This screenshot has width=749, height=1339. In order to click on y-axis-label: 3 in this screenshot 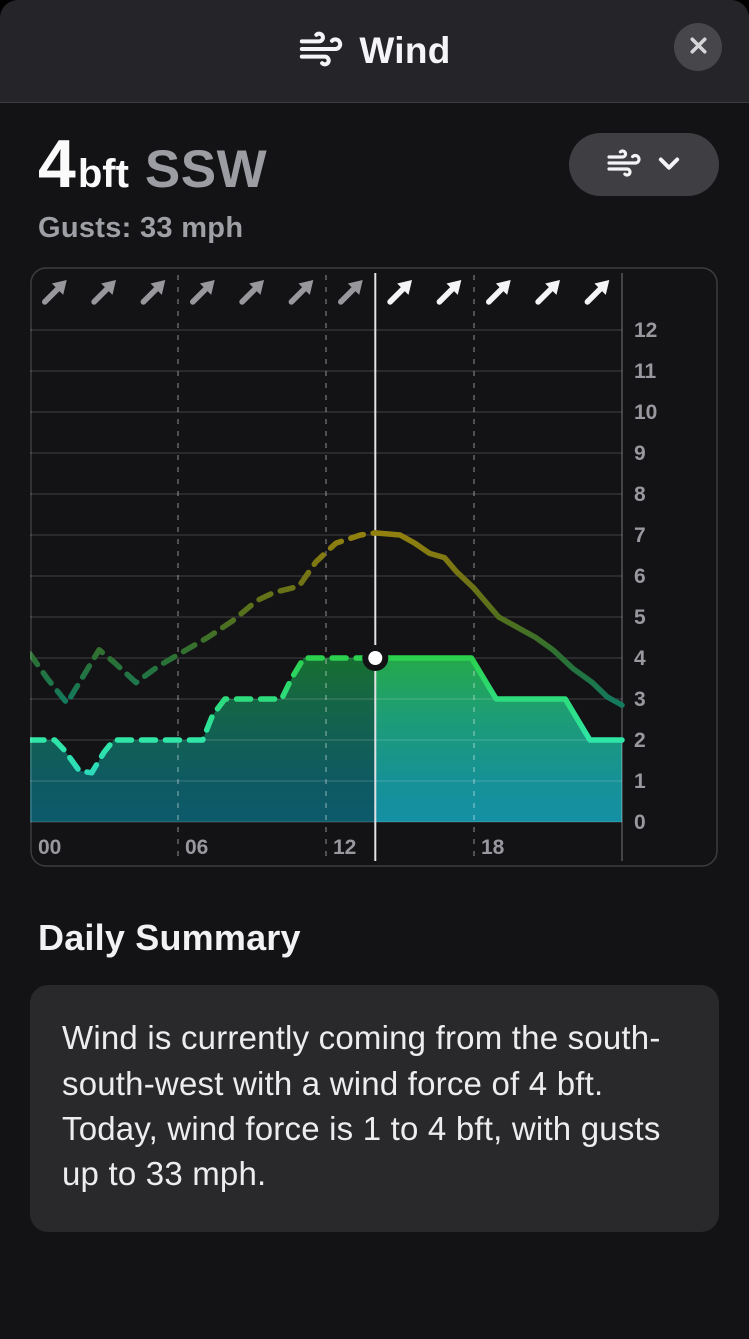, I will do `click(640, 699)`.